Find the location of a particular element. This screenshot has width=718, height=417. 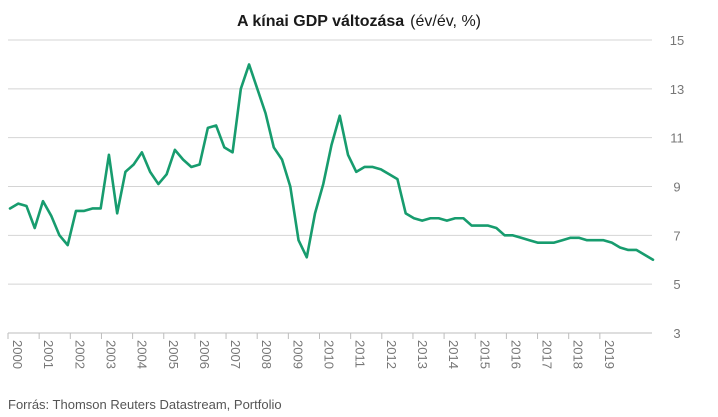

y-tick-label: 9 is located at coordinates (676, 187).